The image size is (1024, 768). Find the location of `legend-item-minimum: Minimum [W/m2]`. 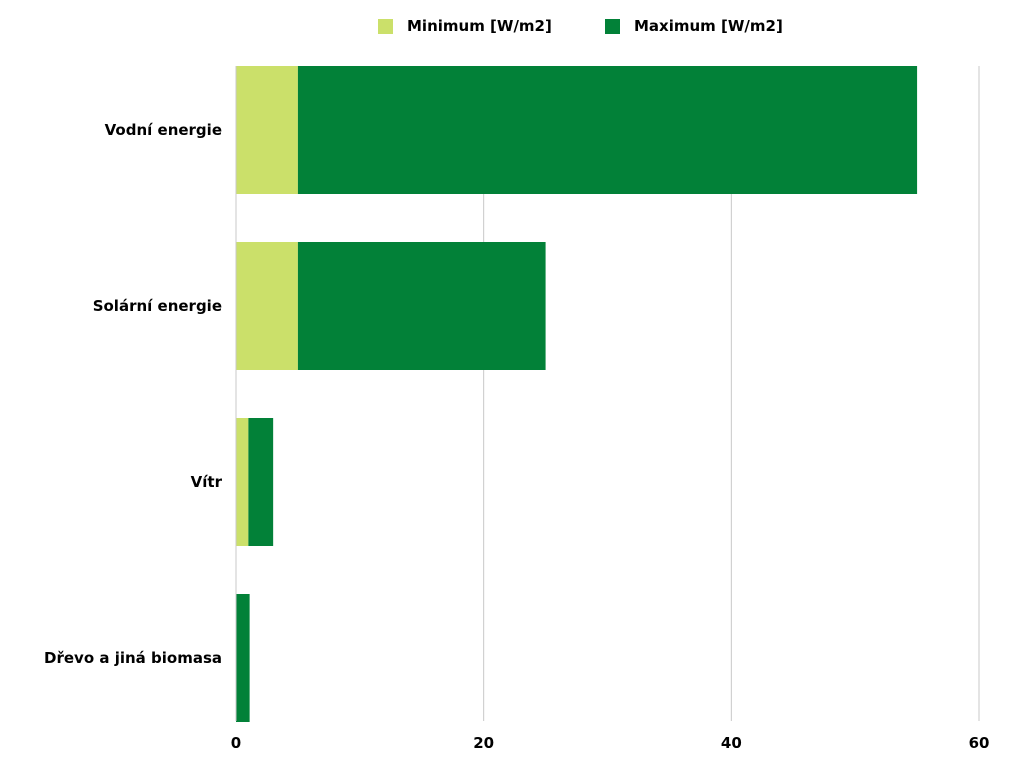

legend-item-minimum: Minimum [W/m2] is located at coordinates (465, 26).